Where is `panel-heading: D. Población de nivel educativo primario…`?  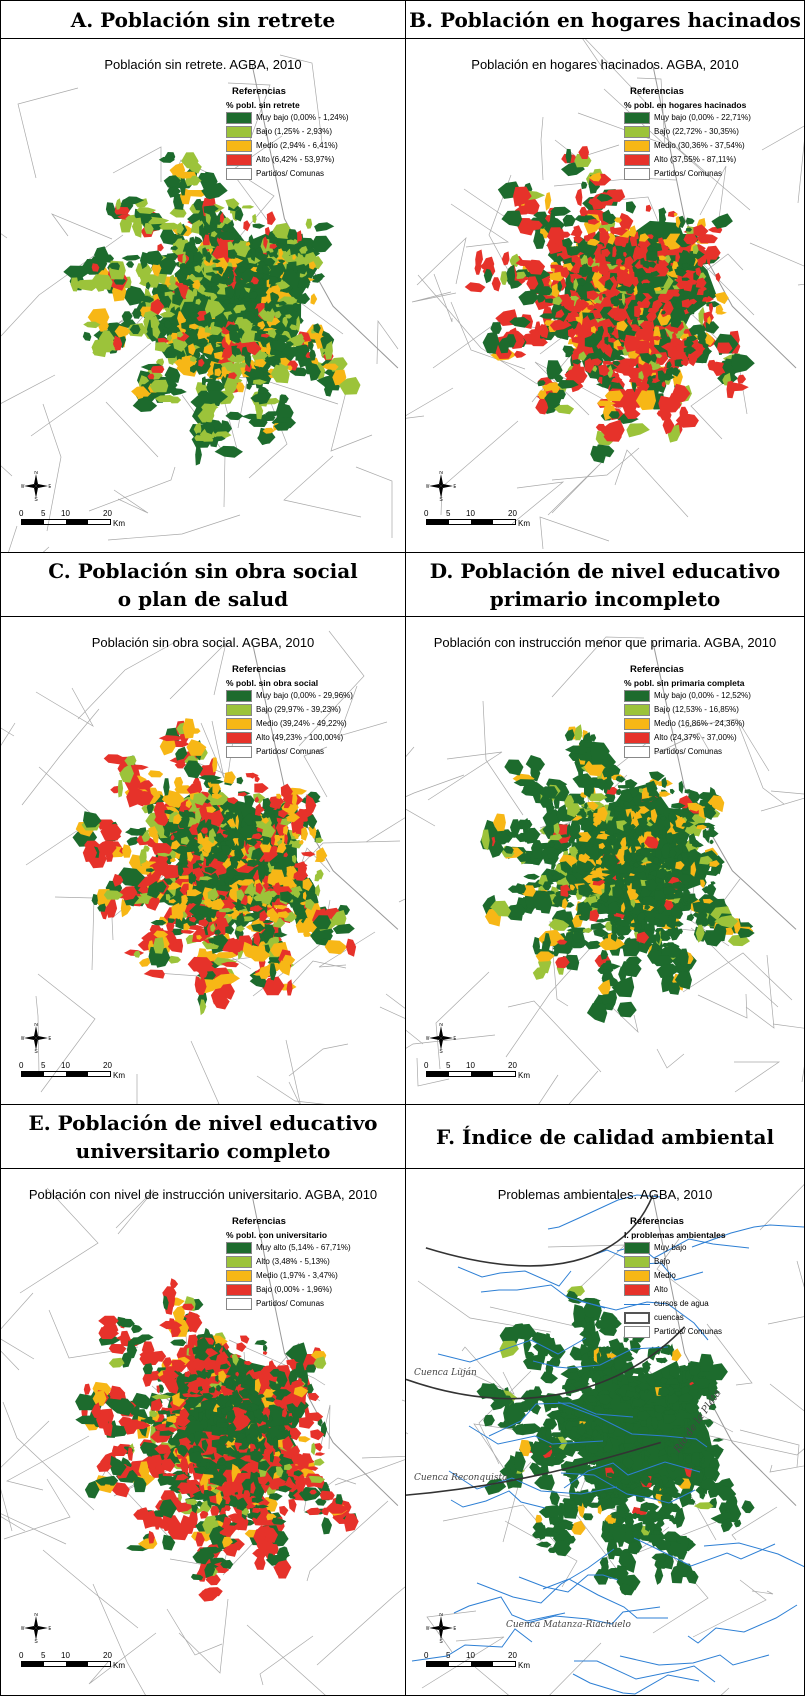 panel-heading: D. Población de nivel educativo primario… is located at coordinates (605, 585).